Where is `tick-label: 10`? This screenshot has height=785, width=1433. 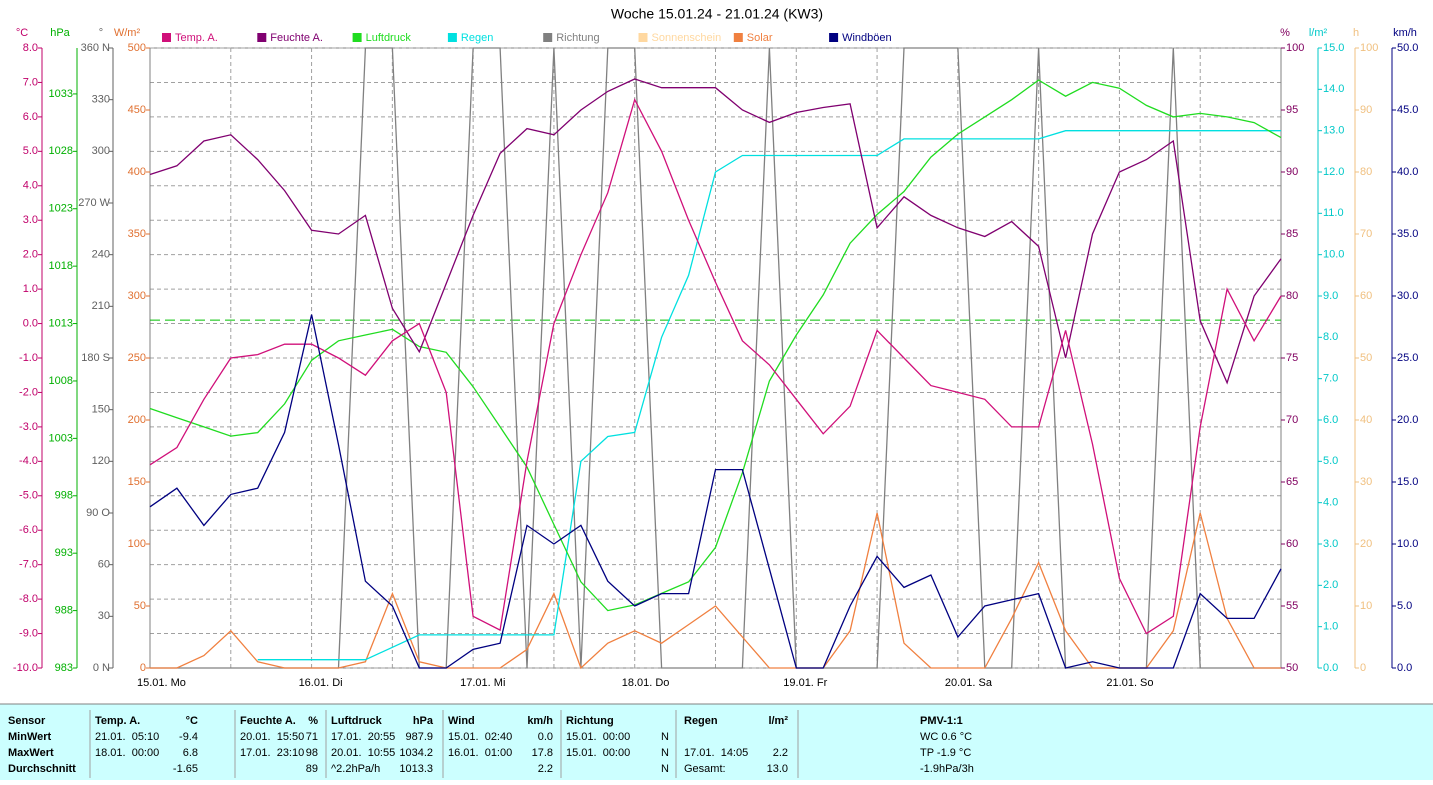
tick-label: 10 is located at coordinates (1366, 606).